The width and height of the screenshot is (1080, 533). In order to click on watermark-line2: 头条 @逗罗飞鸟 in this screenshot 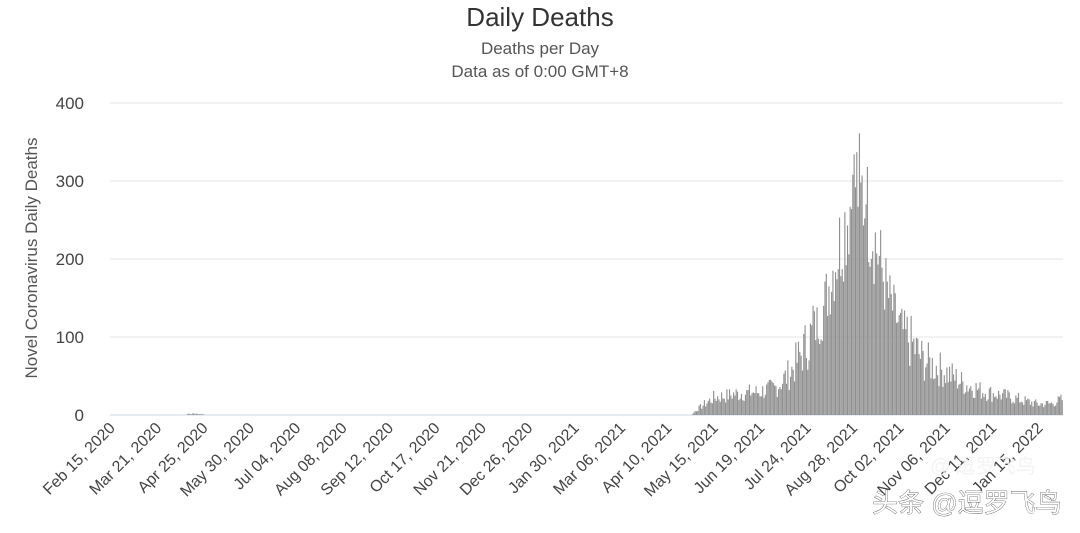, I will do `click(967, 503)`.